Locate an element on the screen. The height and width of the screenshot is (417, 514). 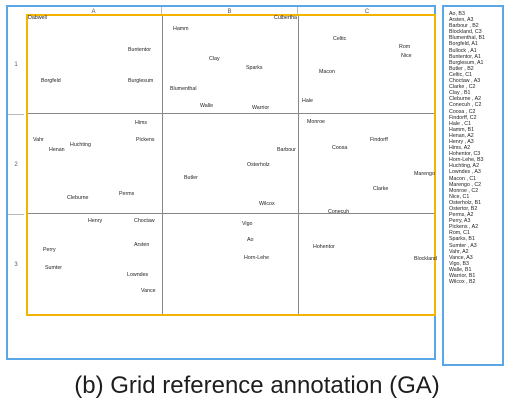
column-header-b: B is located at coordinates (230, 12).